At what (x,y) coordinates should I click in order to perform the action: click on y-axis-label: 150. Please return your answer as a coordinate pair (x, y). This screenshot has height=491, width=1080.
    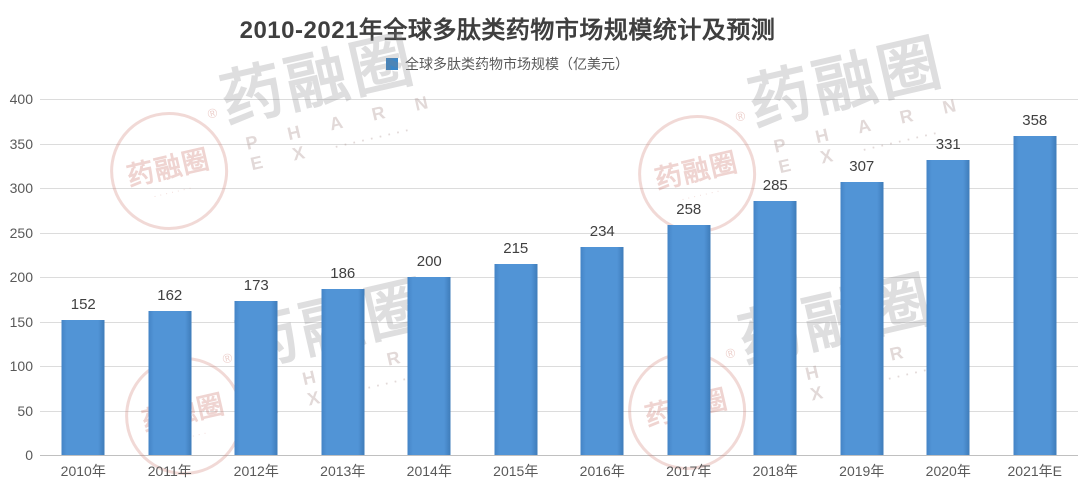
    Looking at the image, I should click on (21, 321).